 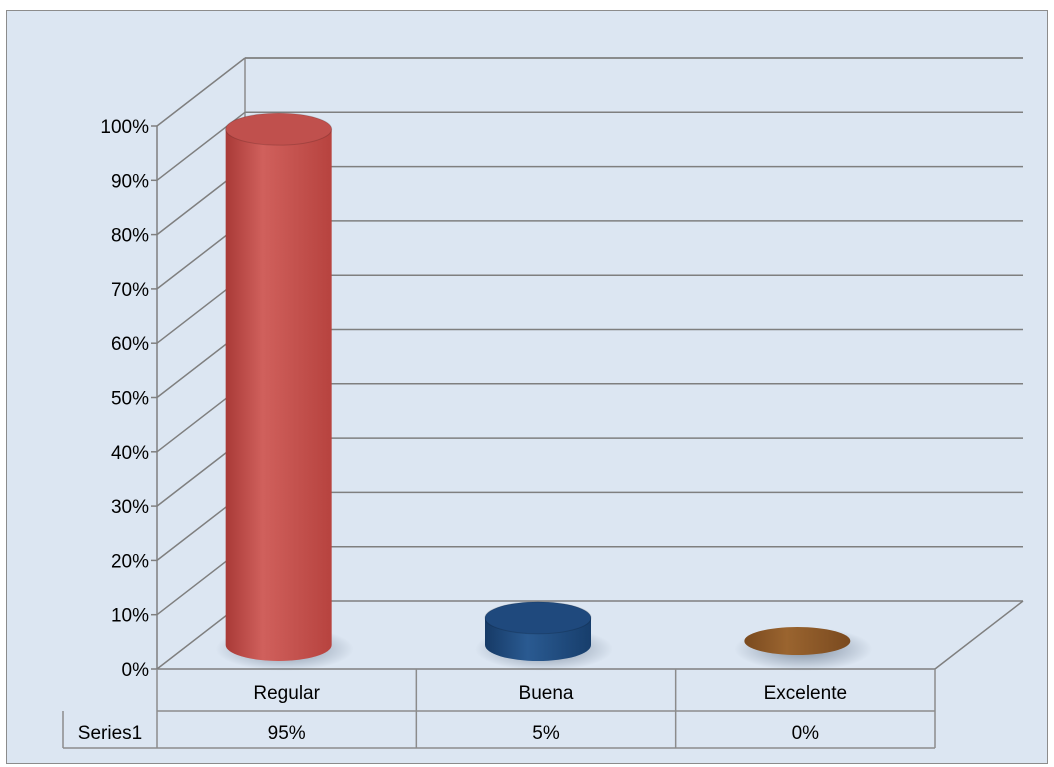 What do you see at coordinates (201, 92) in the screenshot?
I see `side-gridline` at bounding box center [201, 92].